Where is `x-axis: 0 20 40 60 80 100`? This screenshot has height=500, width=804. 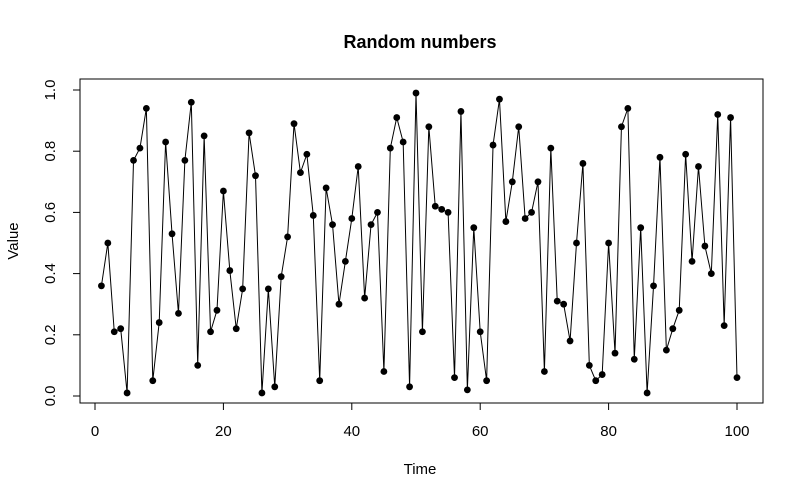
x-axis: 0 20 40 60 80 100 is located at coordinates (420, 421).